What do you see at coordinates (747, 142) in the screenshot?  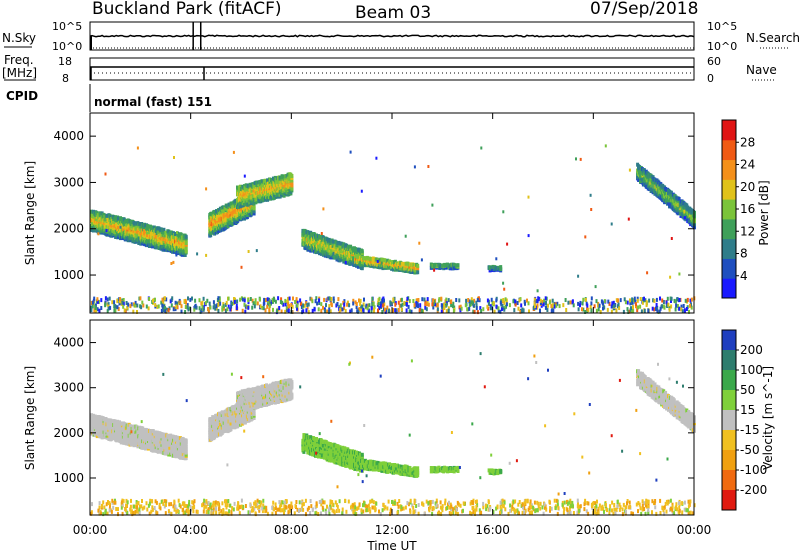 I see `colorbar-tick-label: 28` at bounding box center [747, 142].